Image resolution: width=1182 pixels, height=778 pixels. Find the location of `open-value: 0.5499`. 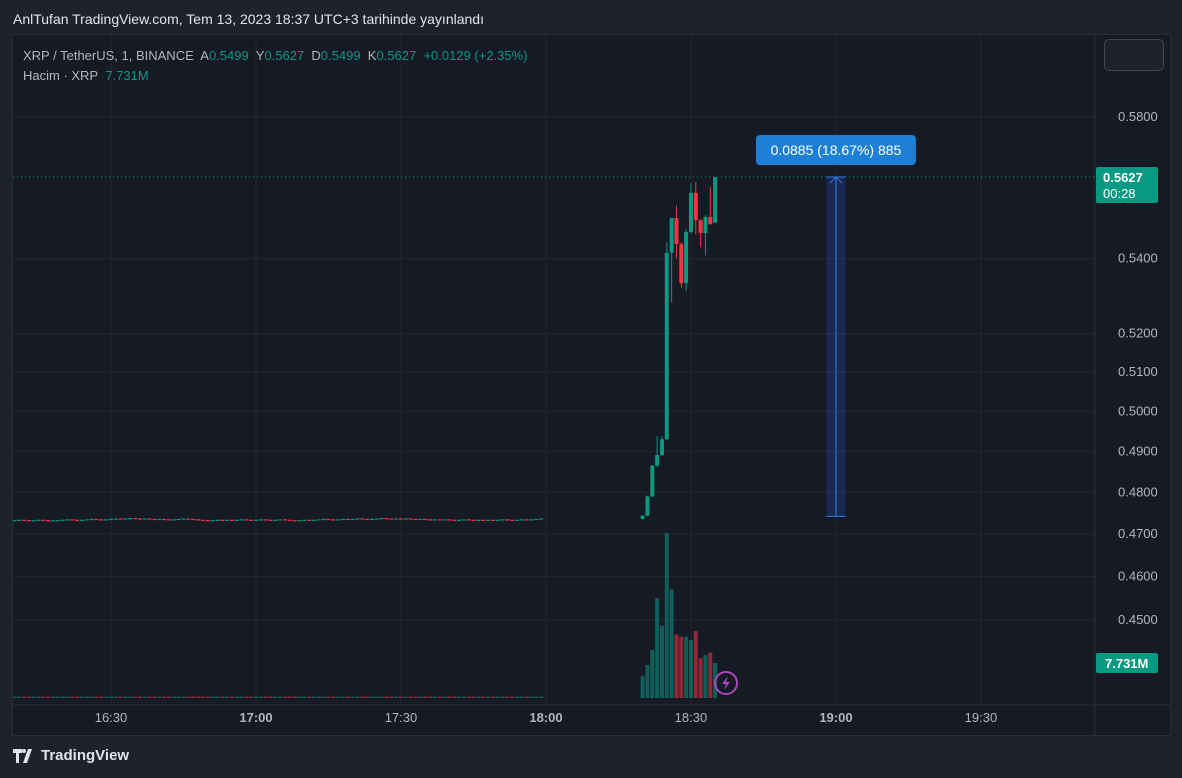

open-value: 0.5499 is located at coordinates (228, 55).